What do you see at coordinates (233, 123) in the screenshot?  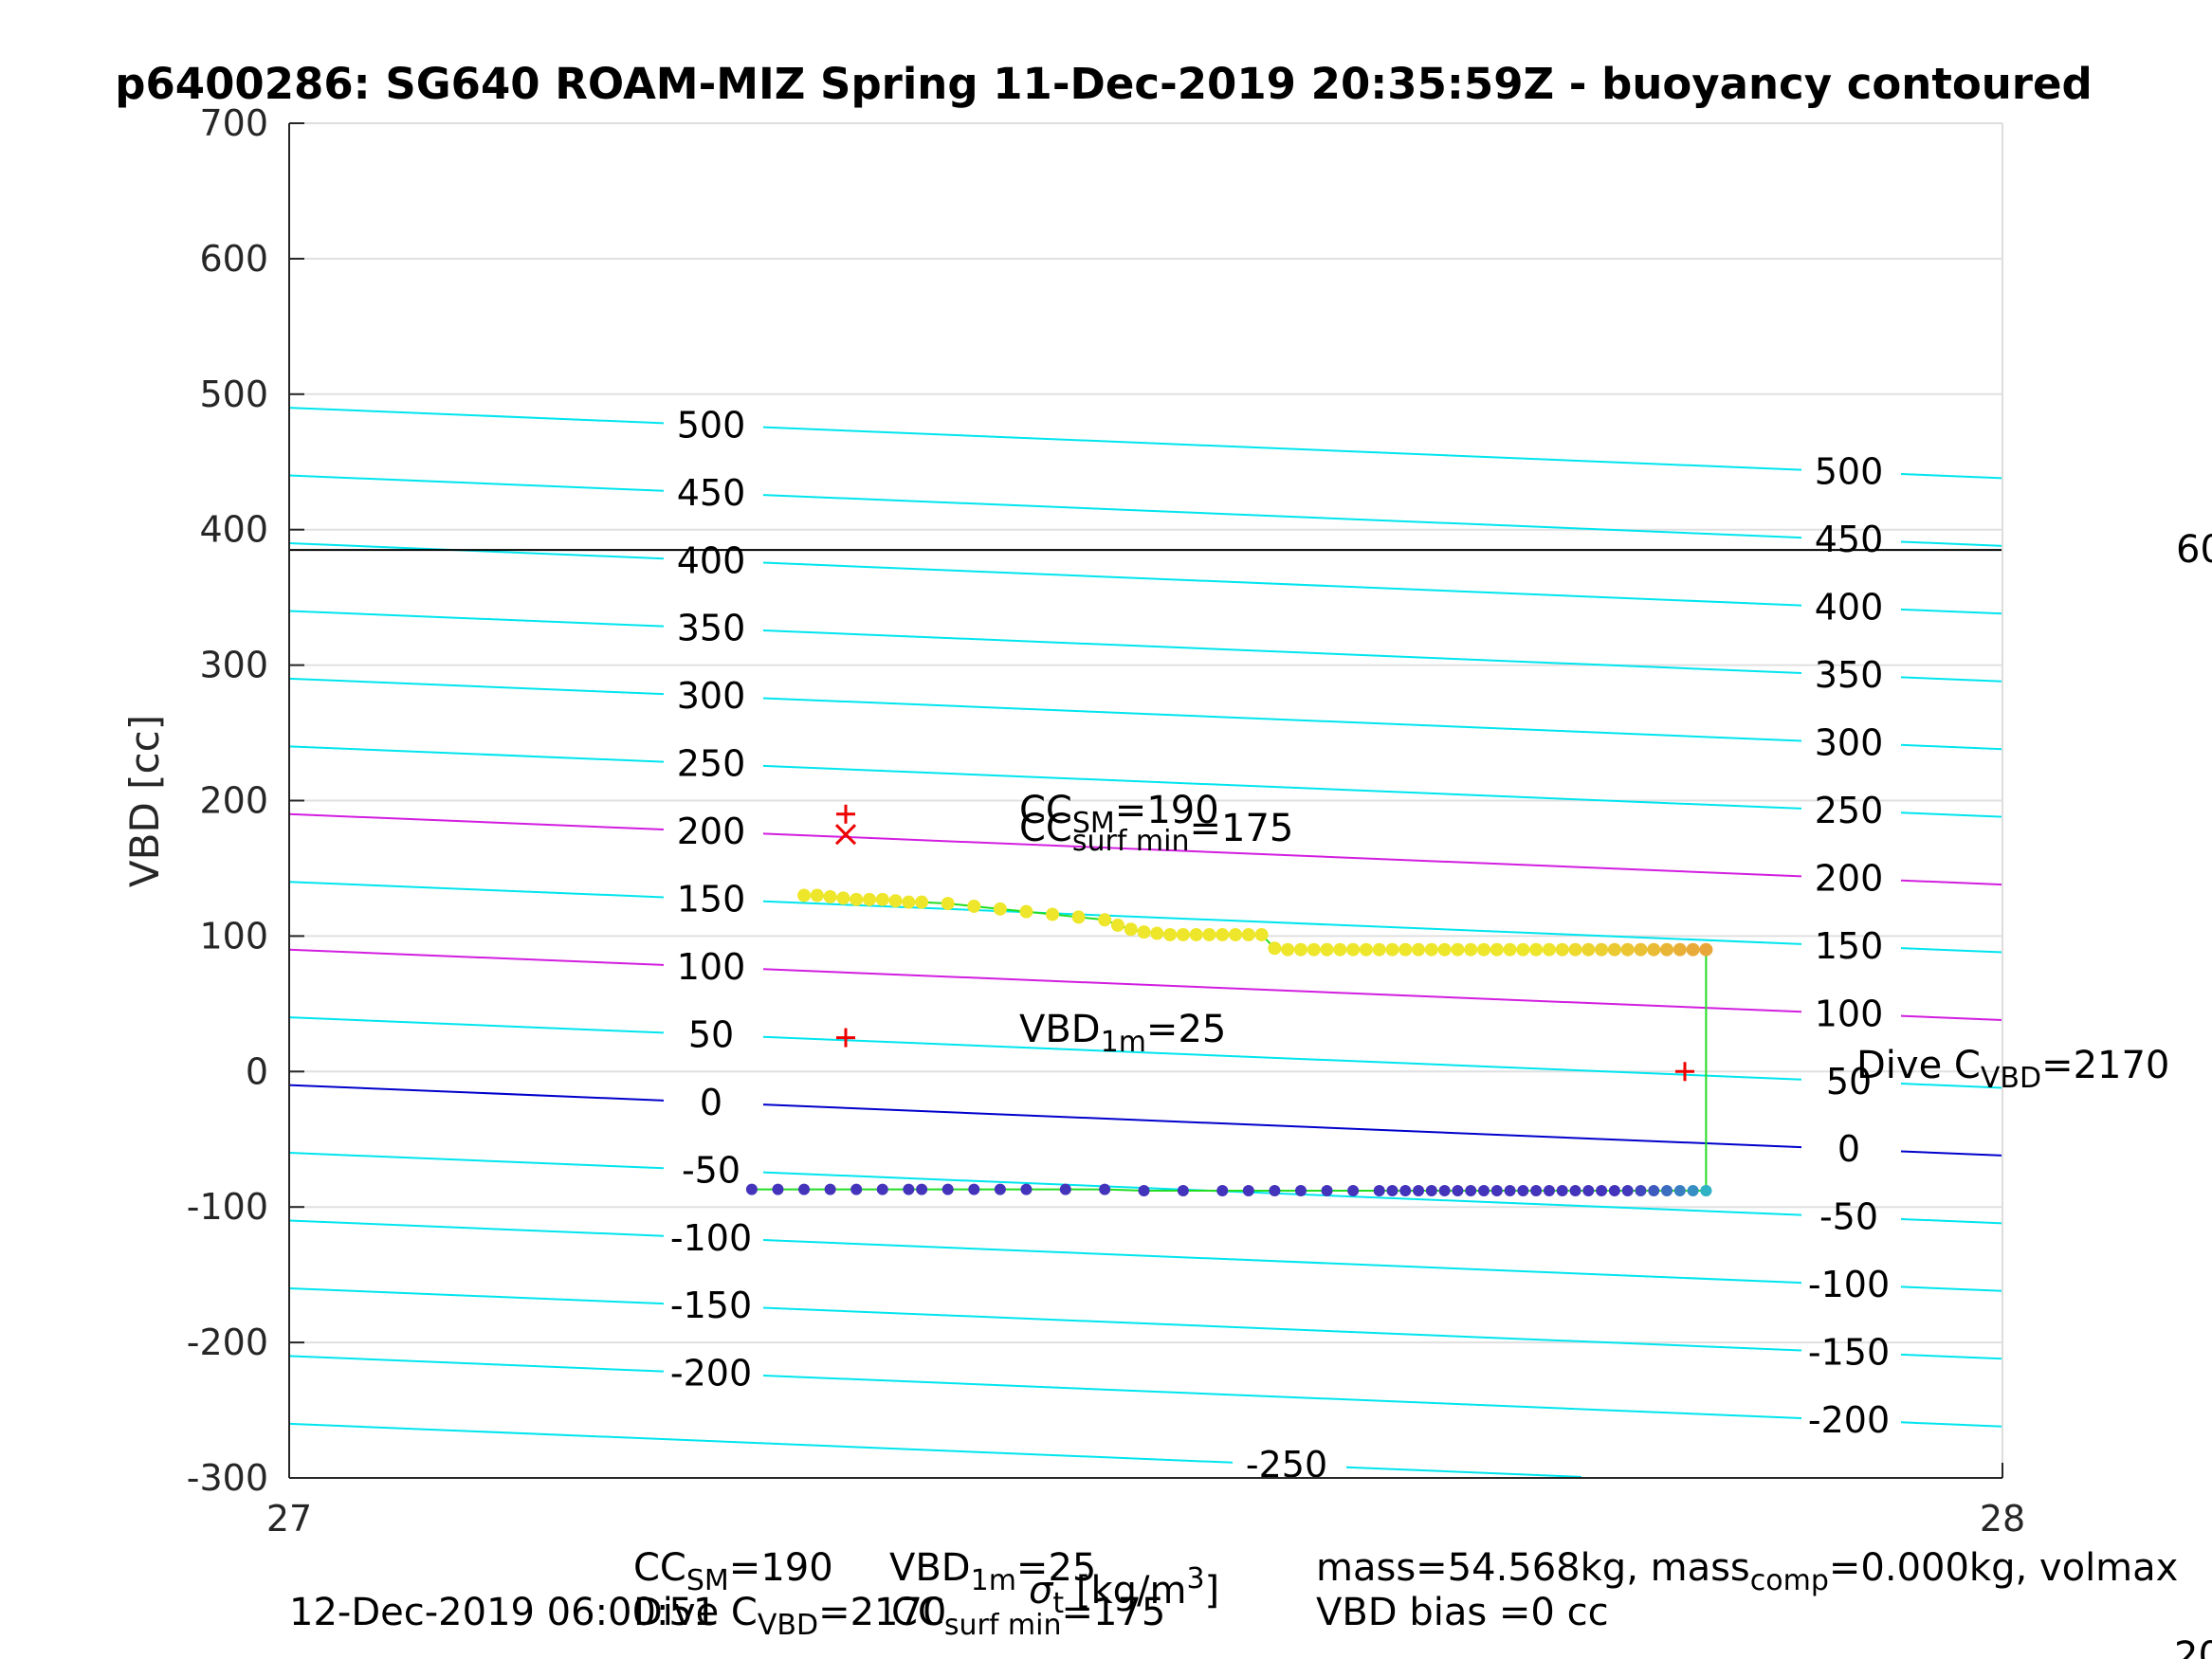 I see `y-tick-label: 700` at bounding box center [233, 123].